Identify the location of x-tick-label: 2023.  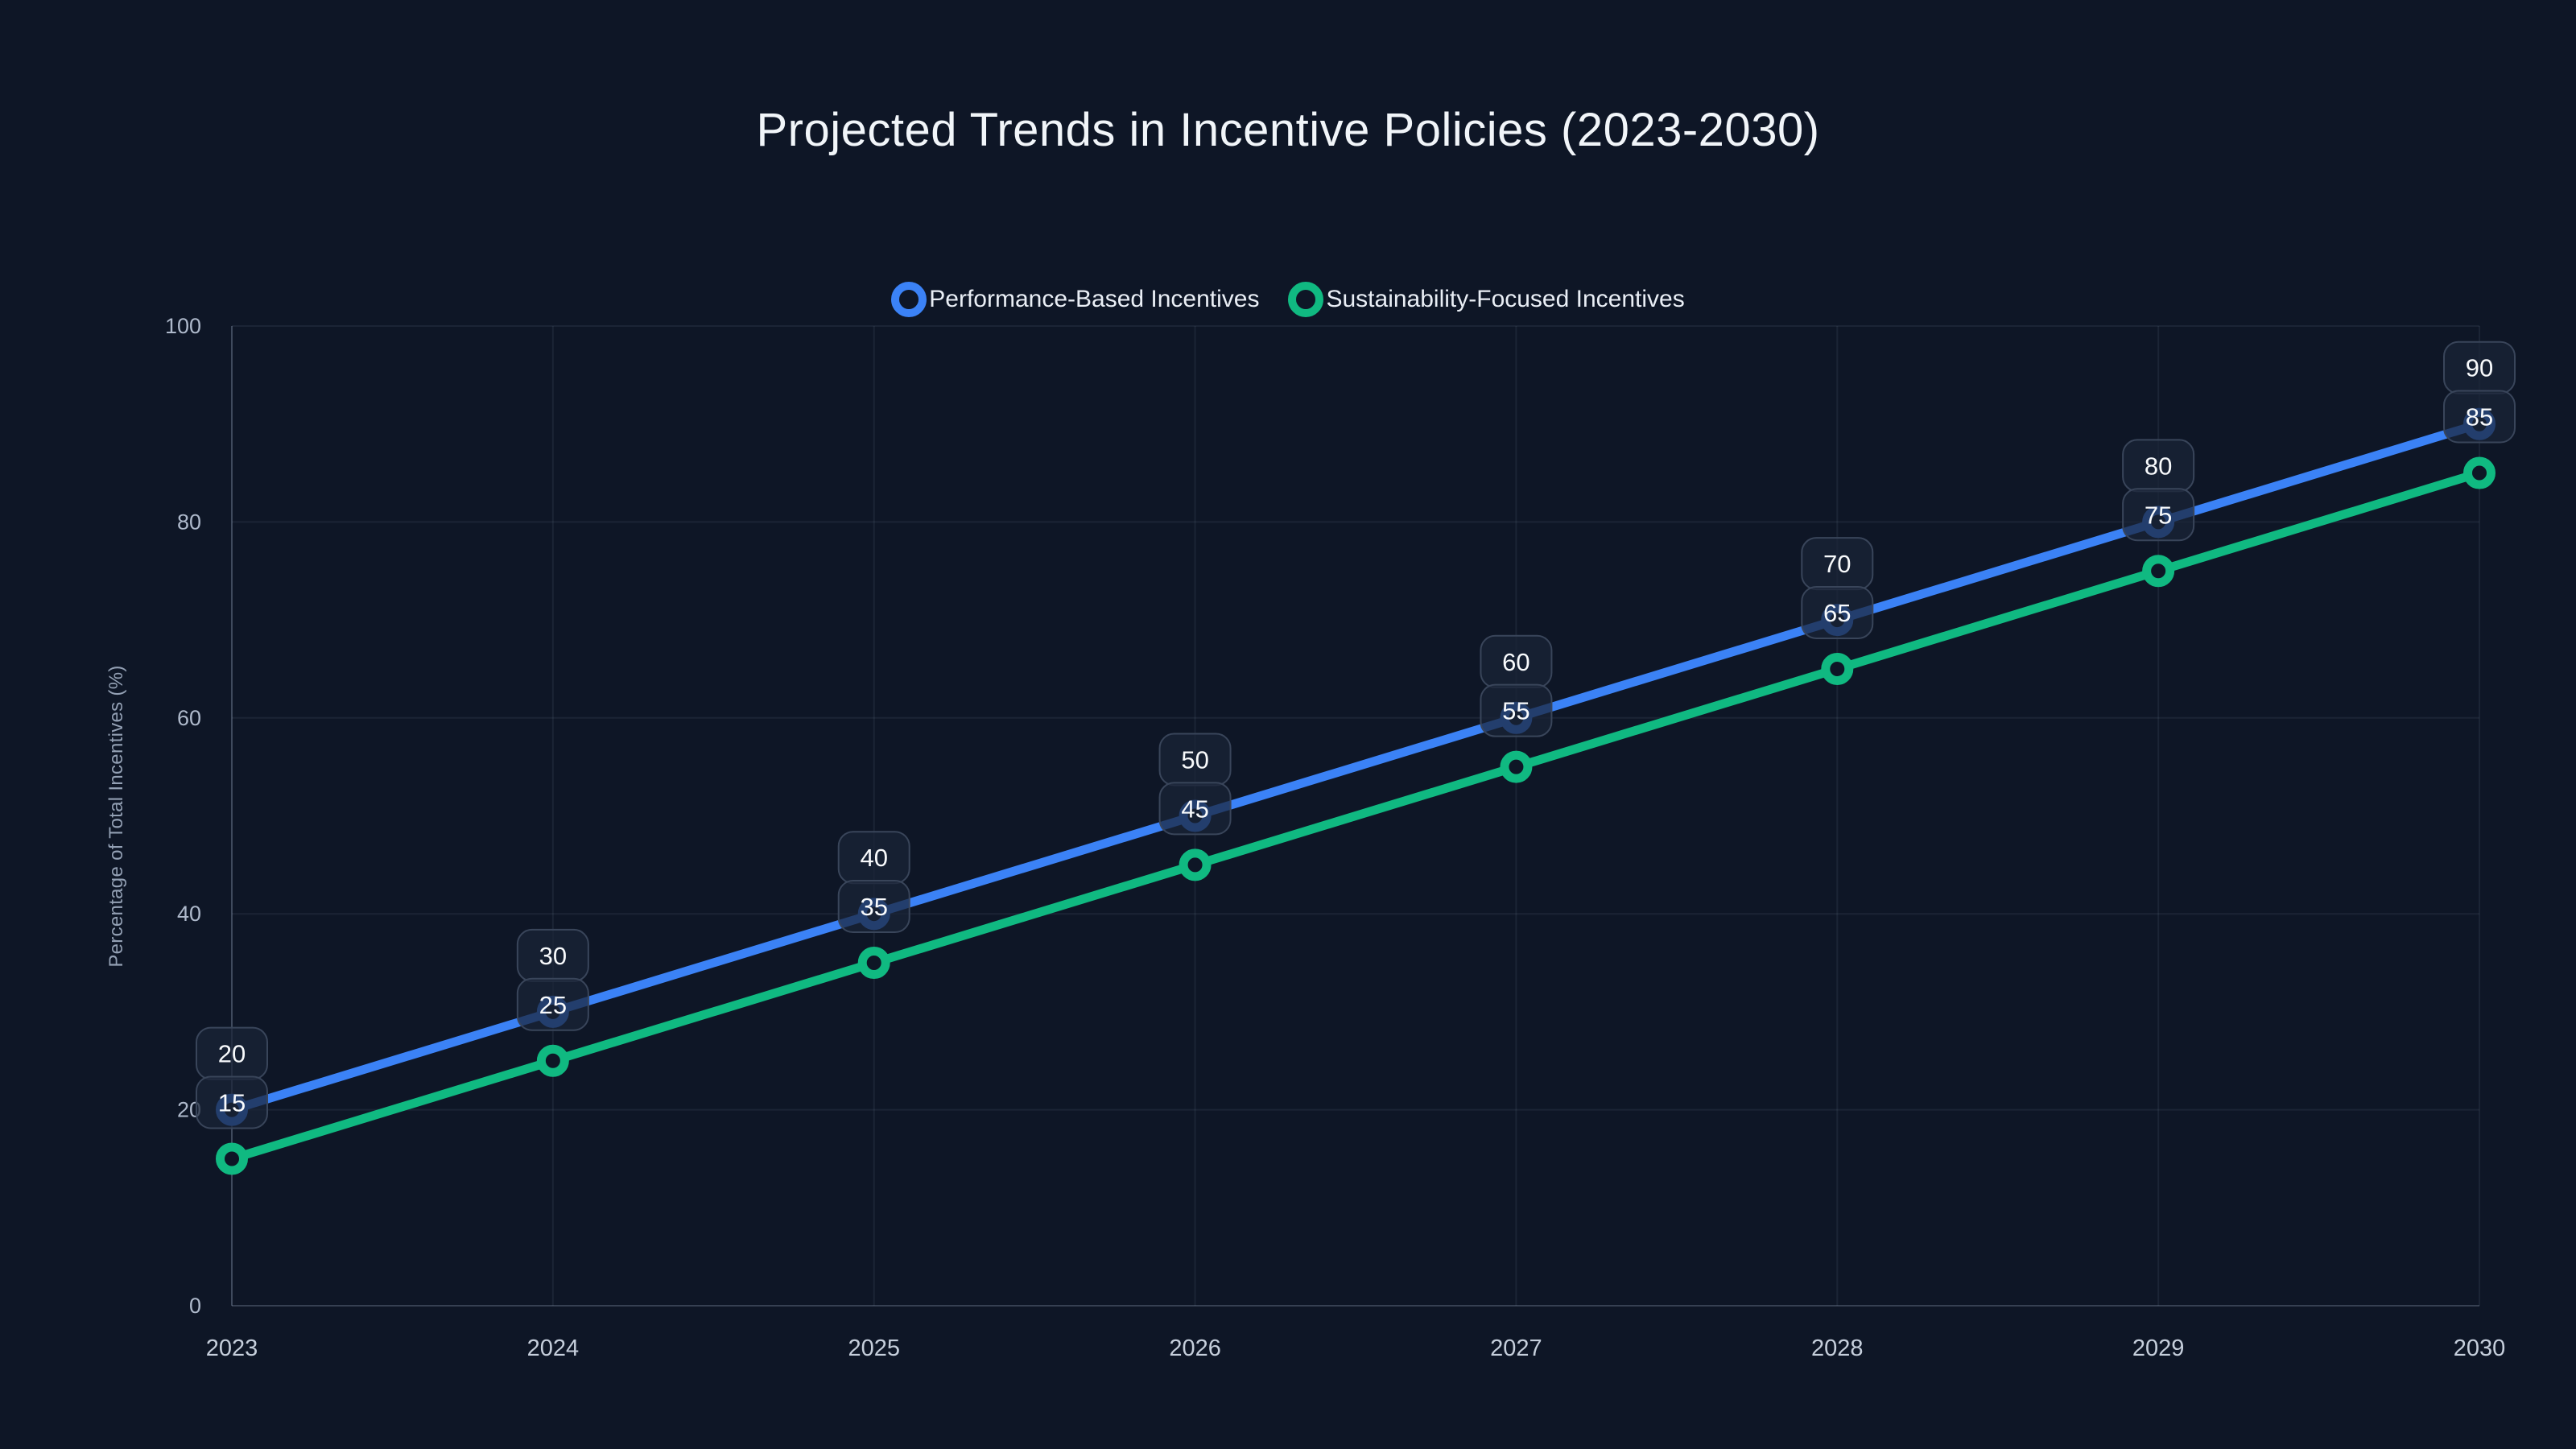
(232, 1348).